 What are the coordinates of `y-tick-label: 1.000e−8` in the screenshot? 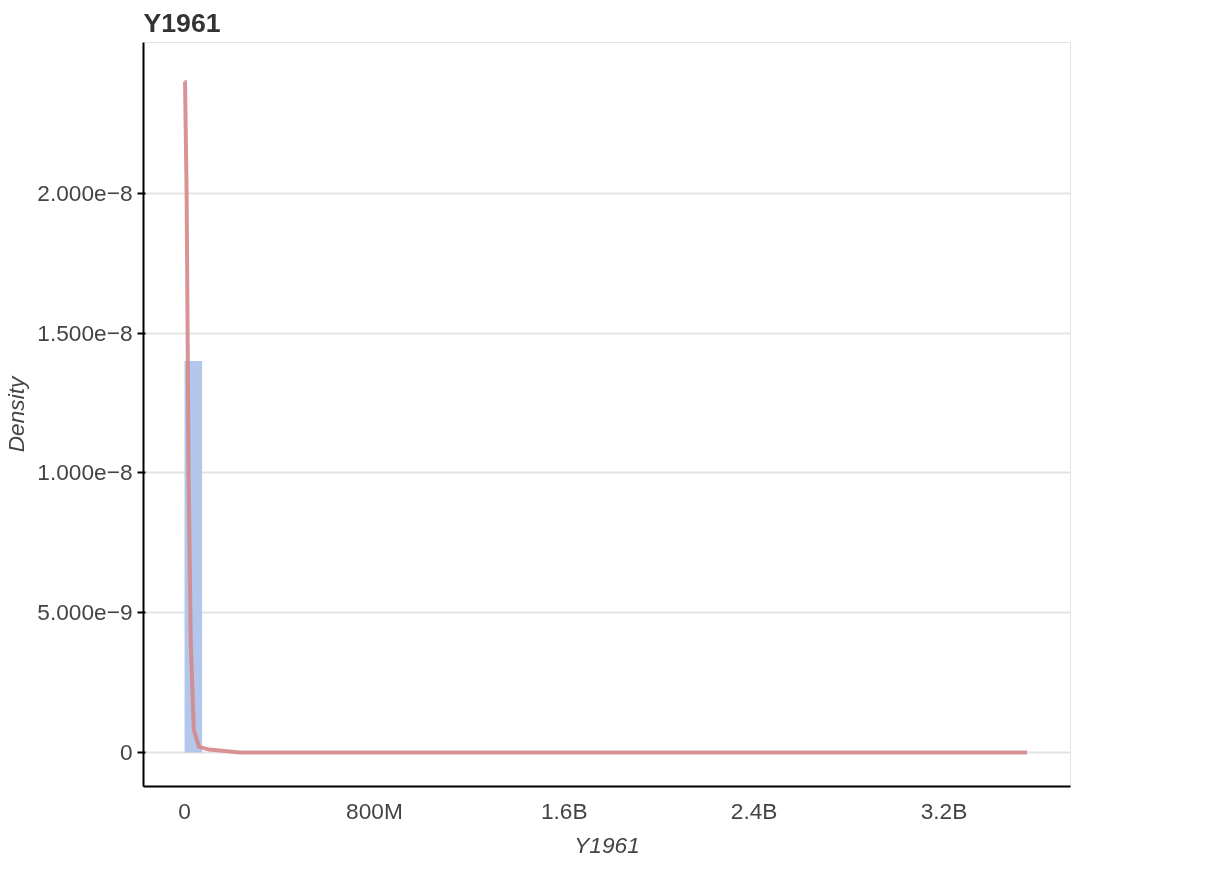 It's located at (85, 472).